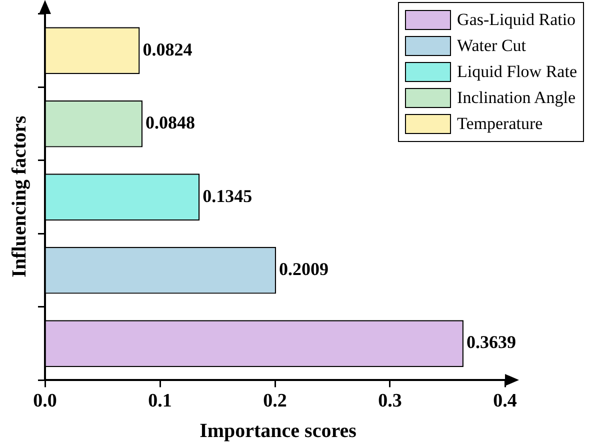 Image resolution: width=590 pixels, height=448 pixels. What do you see at coordinates (278, 431) in the screenshot?
I see `x-axis-title: Importance scores` at bounding box center [278, 431].